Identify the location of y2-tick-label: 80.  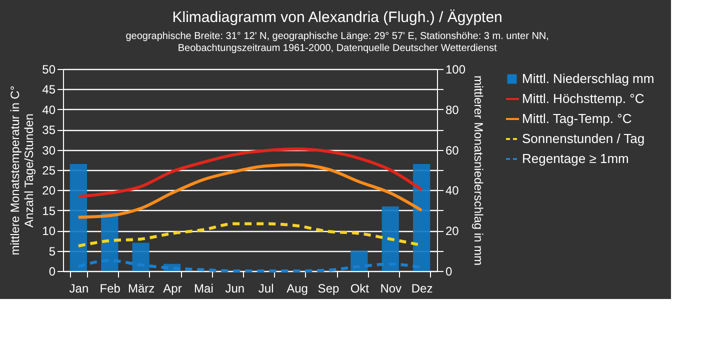
(453, 109).